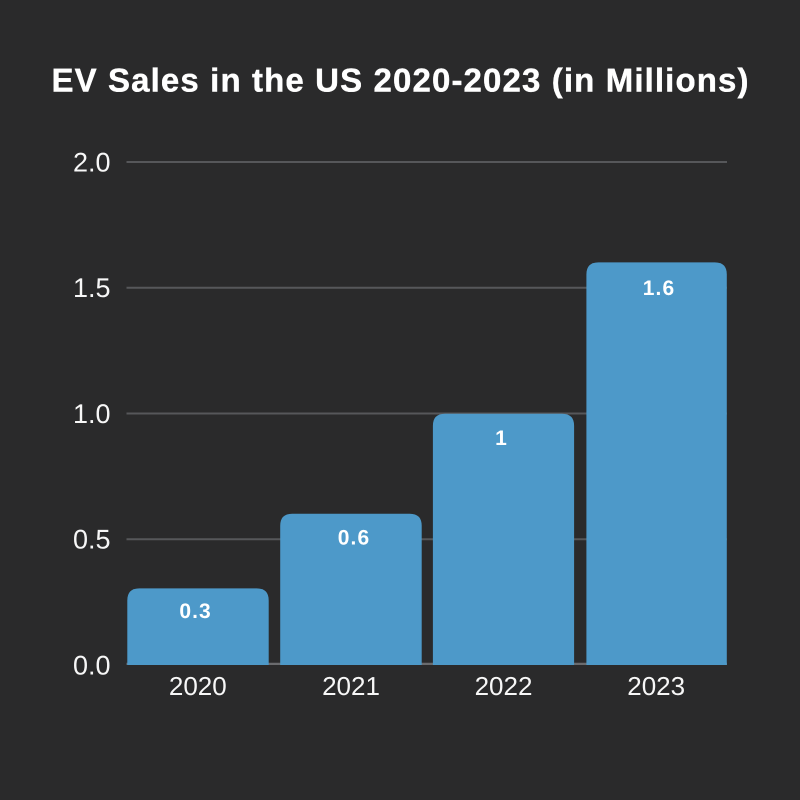 Image resolution: width=800 pixels, height=800 pixels. What do you see at coordinates (92, 163) in the screenshot?
I see `svg-text: 2.0` at bounding box center [92, 163].